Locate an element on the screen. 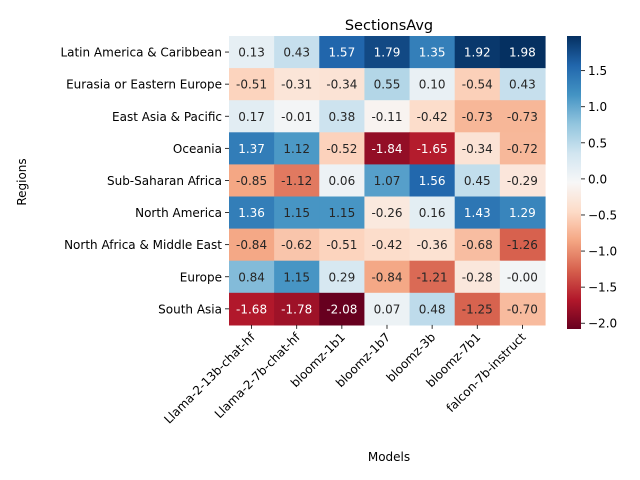 Image resolution: width=640 pixels, height=480 pixels. chart-title: SectionsAvg is located at coordinates (389, 26).